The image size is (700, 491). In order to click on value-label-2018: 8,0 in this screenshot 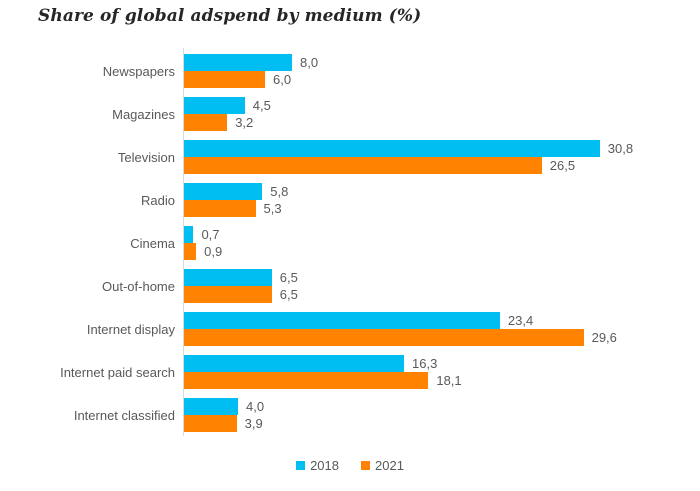, I will do `click(309, 62)`.